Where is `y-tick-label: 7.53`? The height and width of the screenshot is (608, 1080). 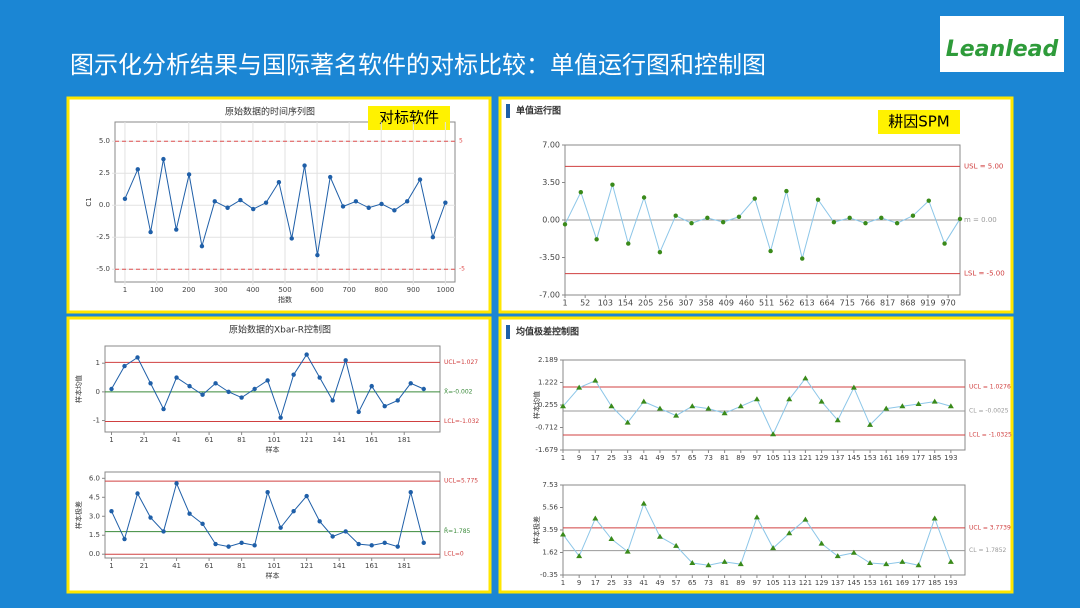 y-tick-label: 7.53 is located at coordinates (550, 485).